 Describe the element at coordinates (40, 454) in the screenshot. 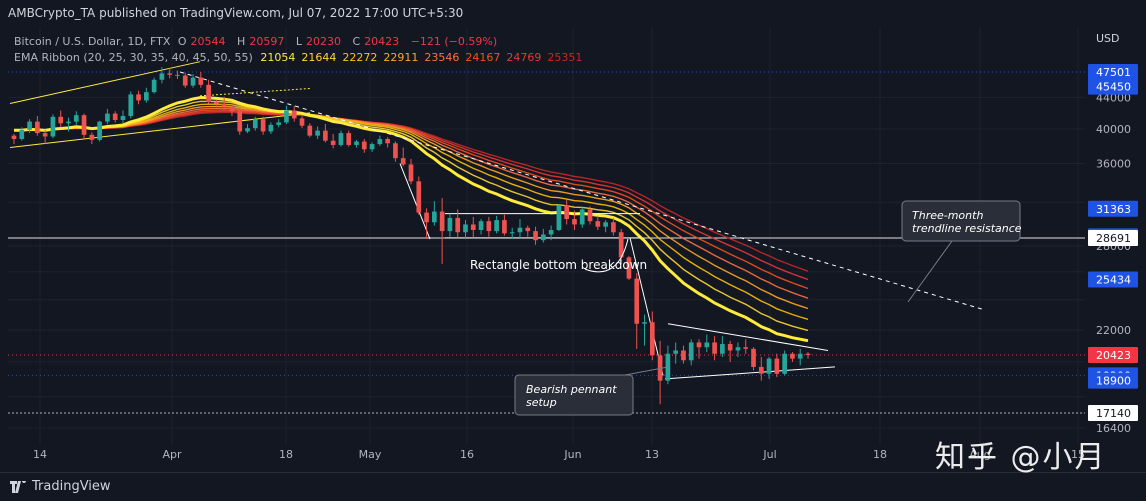

I see `x-tick-label: 14` at that location.